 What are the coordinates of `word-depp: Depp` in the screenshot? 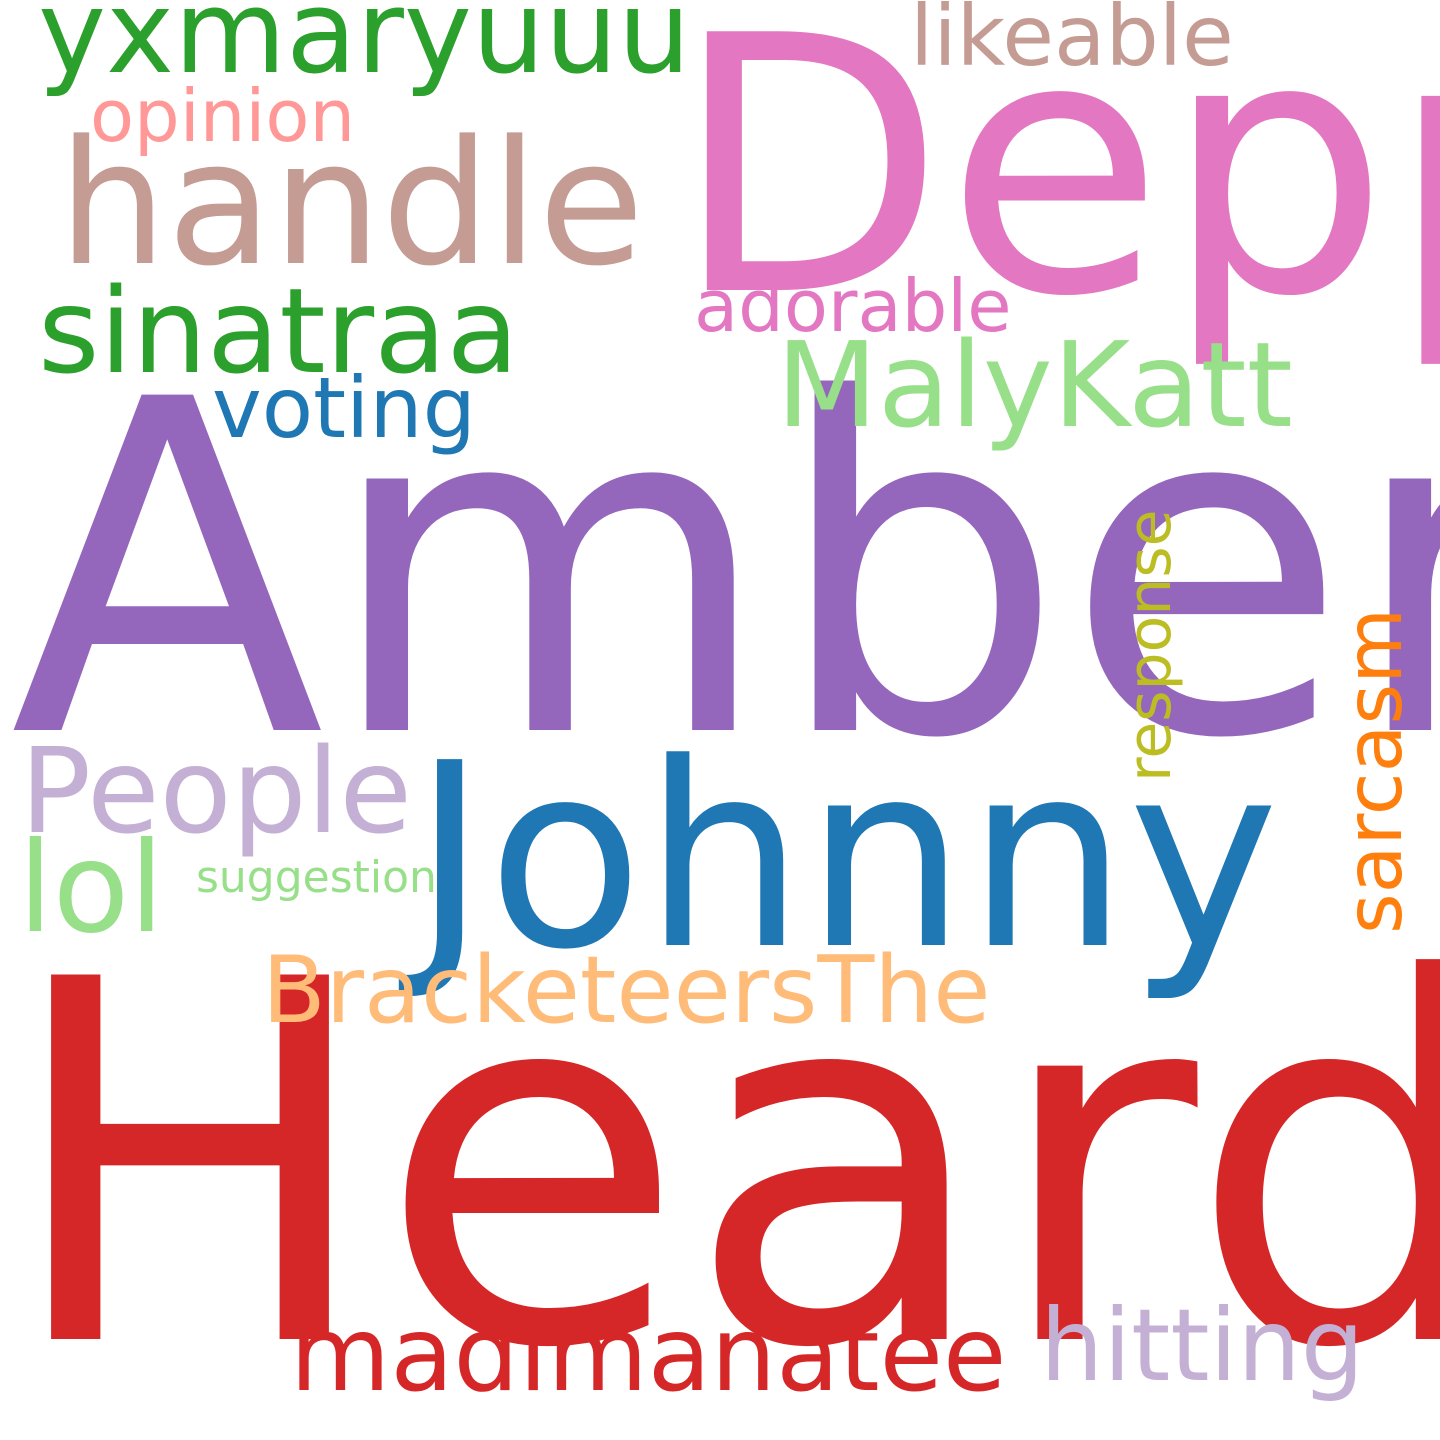 It's located at (1056, 187).